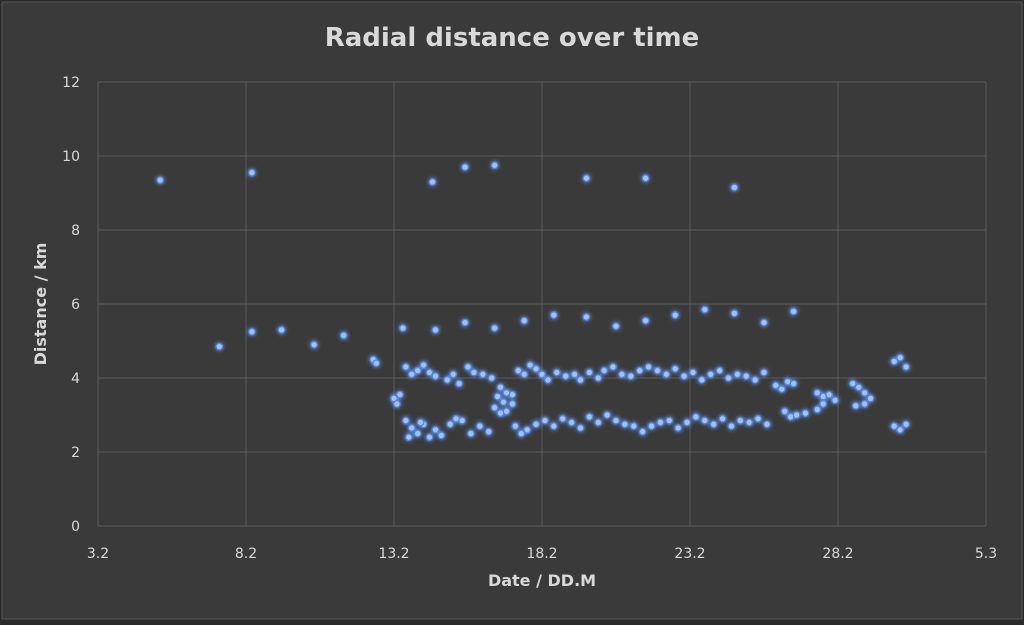 The height and width of the screenshot is (625, 1024). What do you see at coordinates (75, 379) in the screenshot?
I see `y-tick-label: 4` at bounding box center [75, 379].